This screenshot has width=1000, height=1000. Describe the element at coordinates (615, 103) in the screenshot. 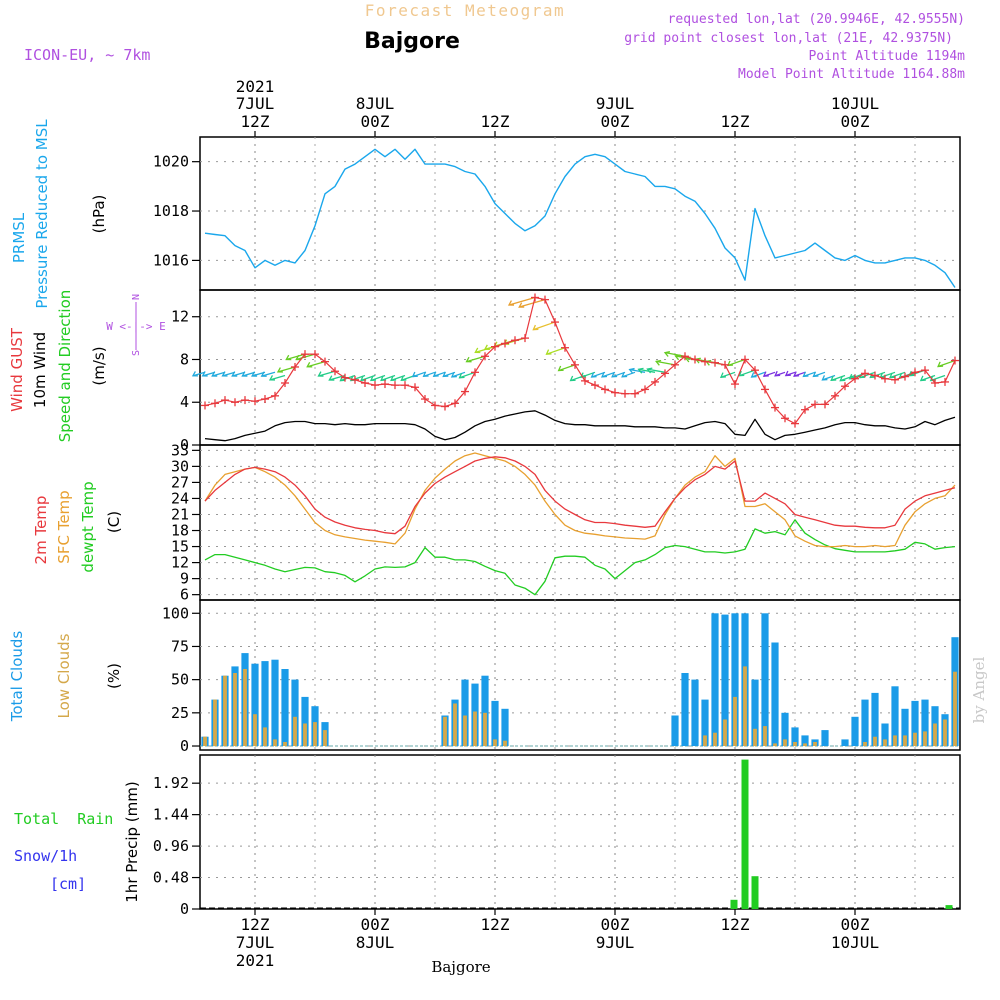

I see `time-label-top: 9JUL` at that location.